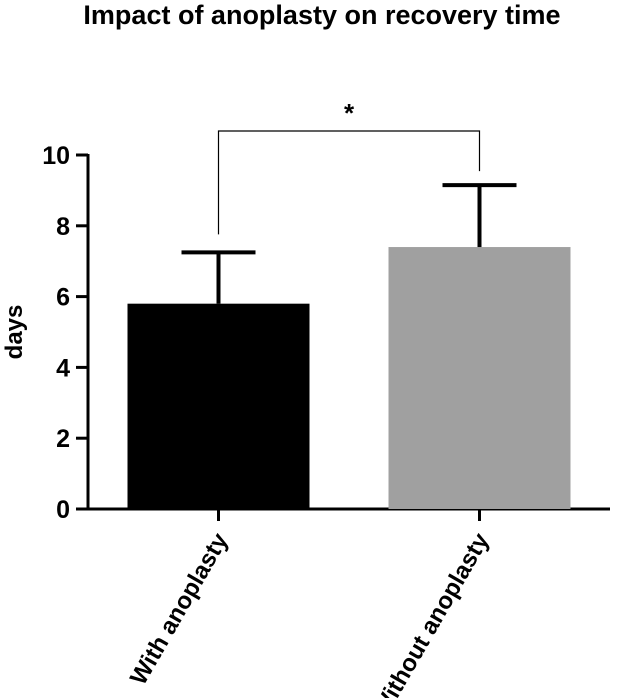  I want to click on y-tick-label: 8, so click(63, 227).